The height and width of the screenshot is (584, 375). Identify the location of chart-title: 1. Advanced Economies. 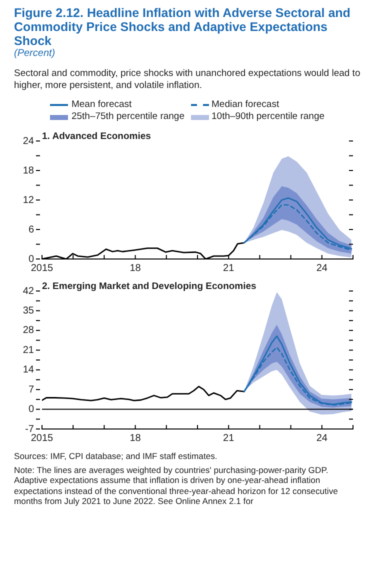
(97, 136).